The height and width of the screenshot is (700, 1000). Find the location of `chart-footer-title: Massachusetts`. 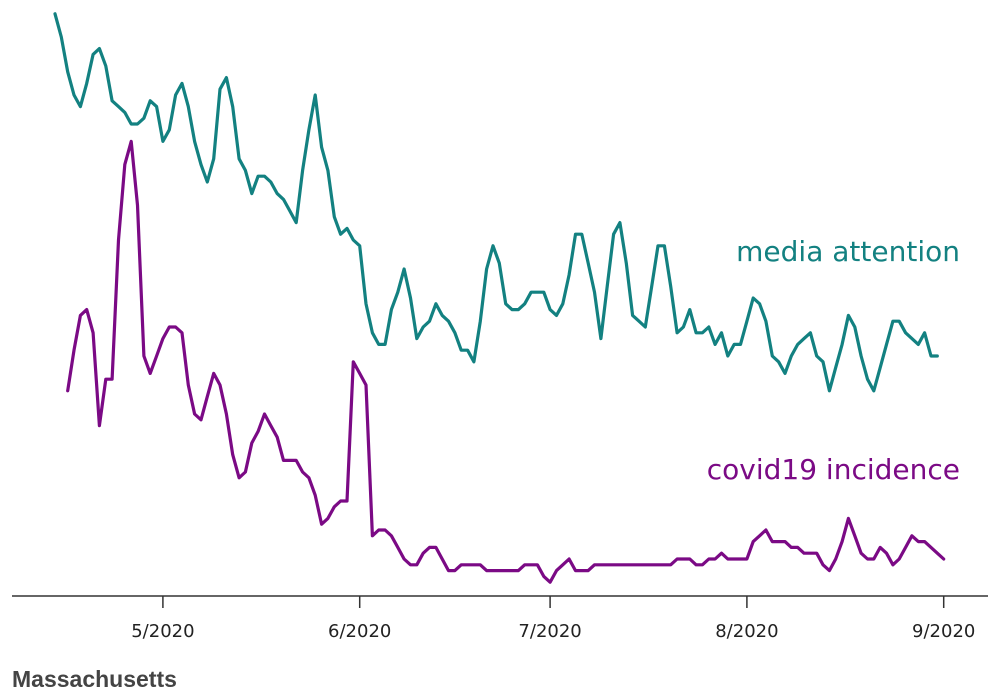

chart-footer-title: Massachusetts is located at coordinates (94, 679).